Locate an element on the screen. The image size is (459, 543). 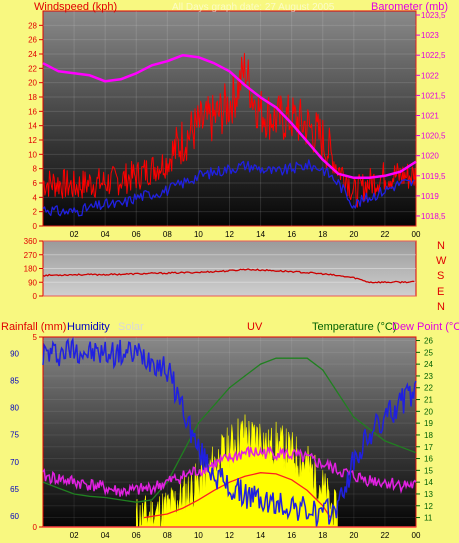
humidity-axis-label: Humidity is located at coordinates (88, 327).